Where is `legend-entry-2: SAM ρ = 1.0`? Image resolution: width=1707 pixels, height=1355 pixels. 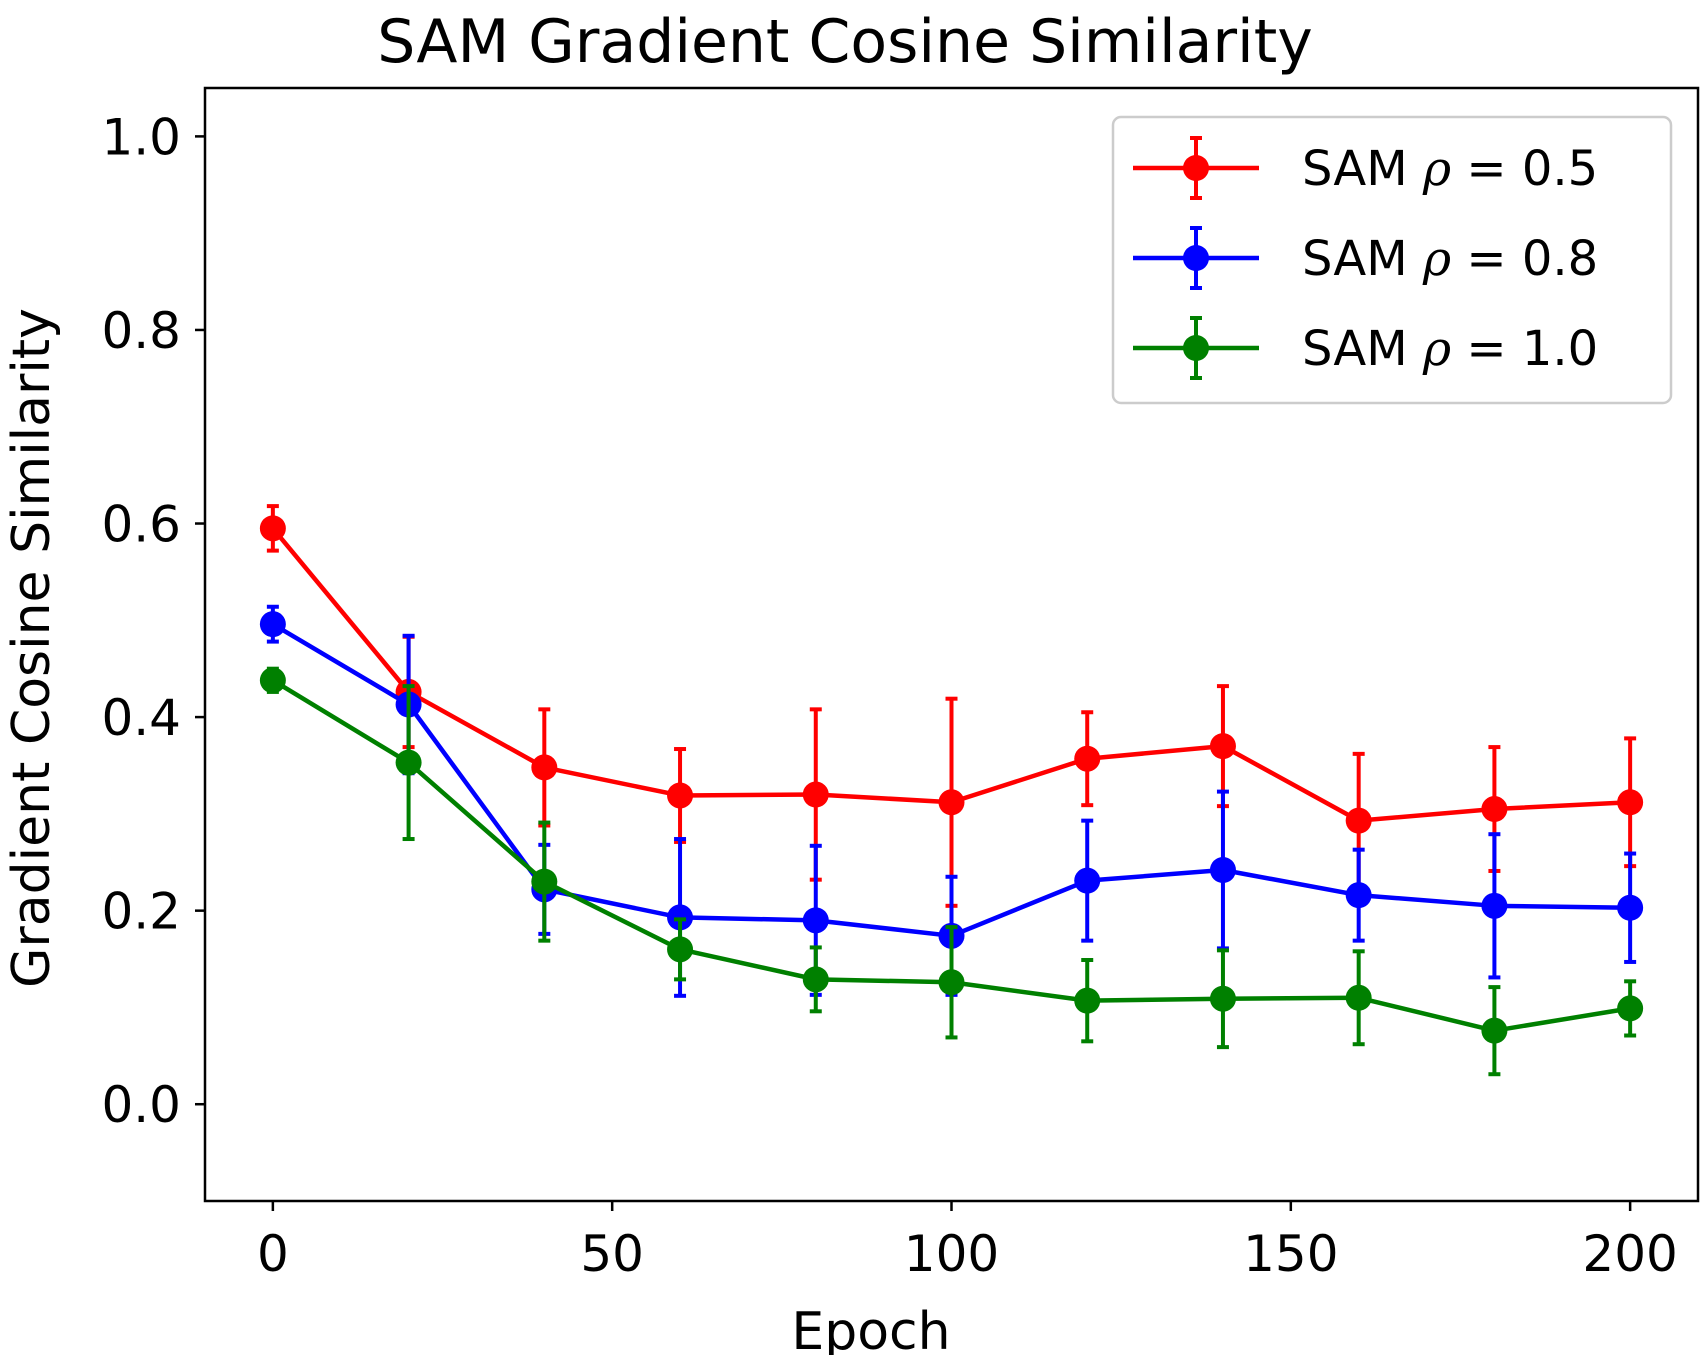
legend-entry-2: SAM ρ = 1.0 is located at coordinates (1365, 348).